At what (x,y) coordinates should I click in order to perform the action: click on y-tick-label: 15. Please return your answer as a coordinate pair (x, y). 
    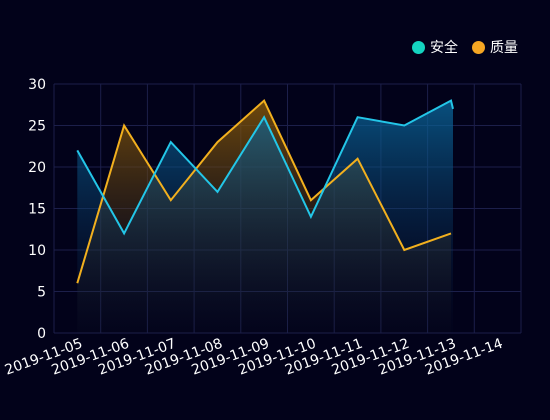
    Looking at the image, I should click on (37, 210).